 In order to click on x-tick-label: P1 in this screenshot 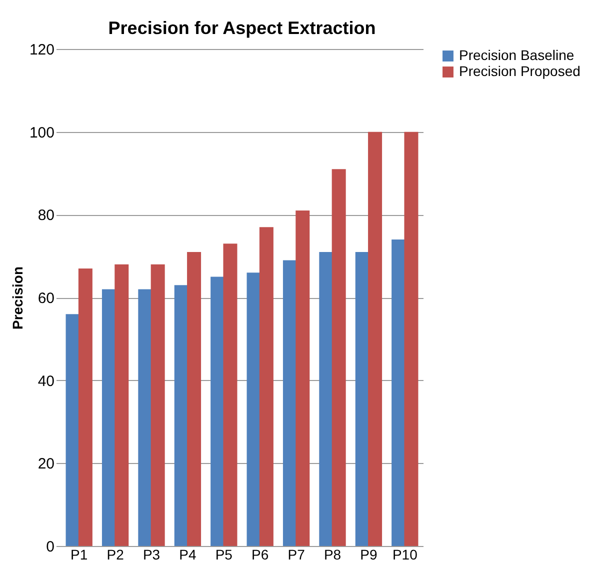, I will do `click(79, 554)`.